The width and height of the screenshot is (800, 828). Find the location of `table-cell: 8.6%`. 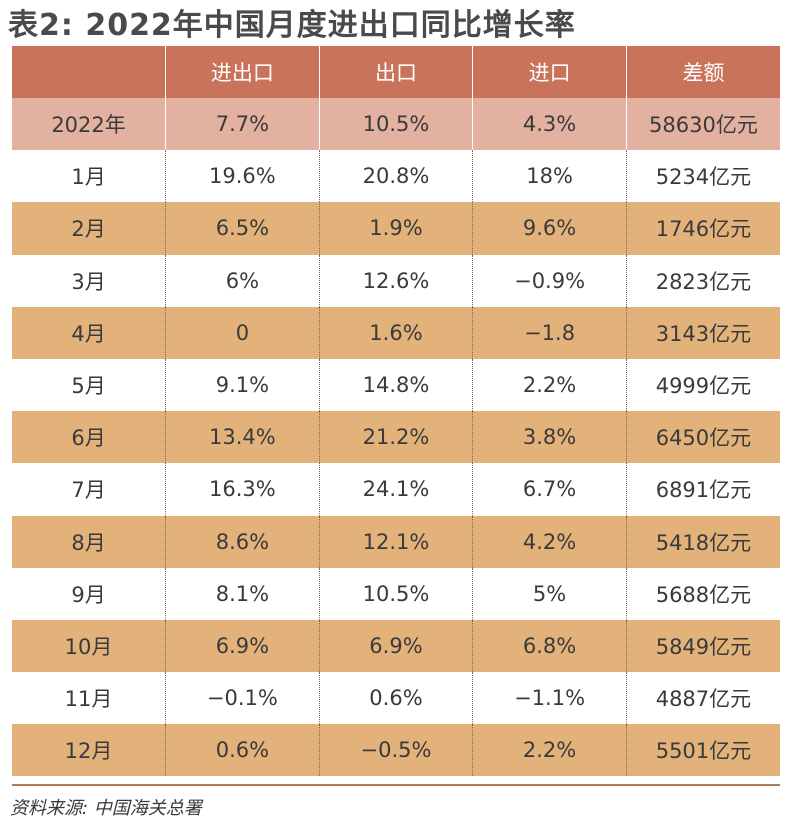

table-cell: 8.6% is located at coordinates (242, 541).